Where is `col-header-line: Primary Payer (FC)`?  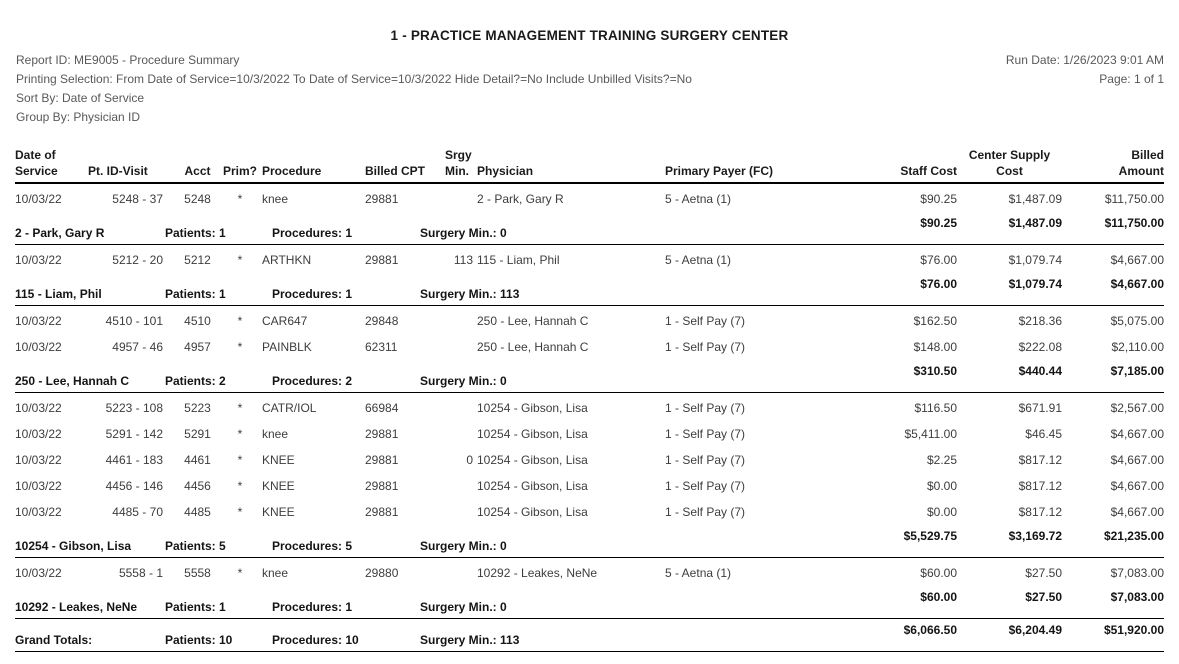
col-header-line: Primary Payer (FC) is located at coordinates (719, 171).